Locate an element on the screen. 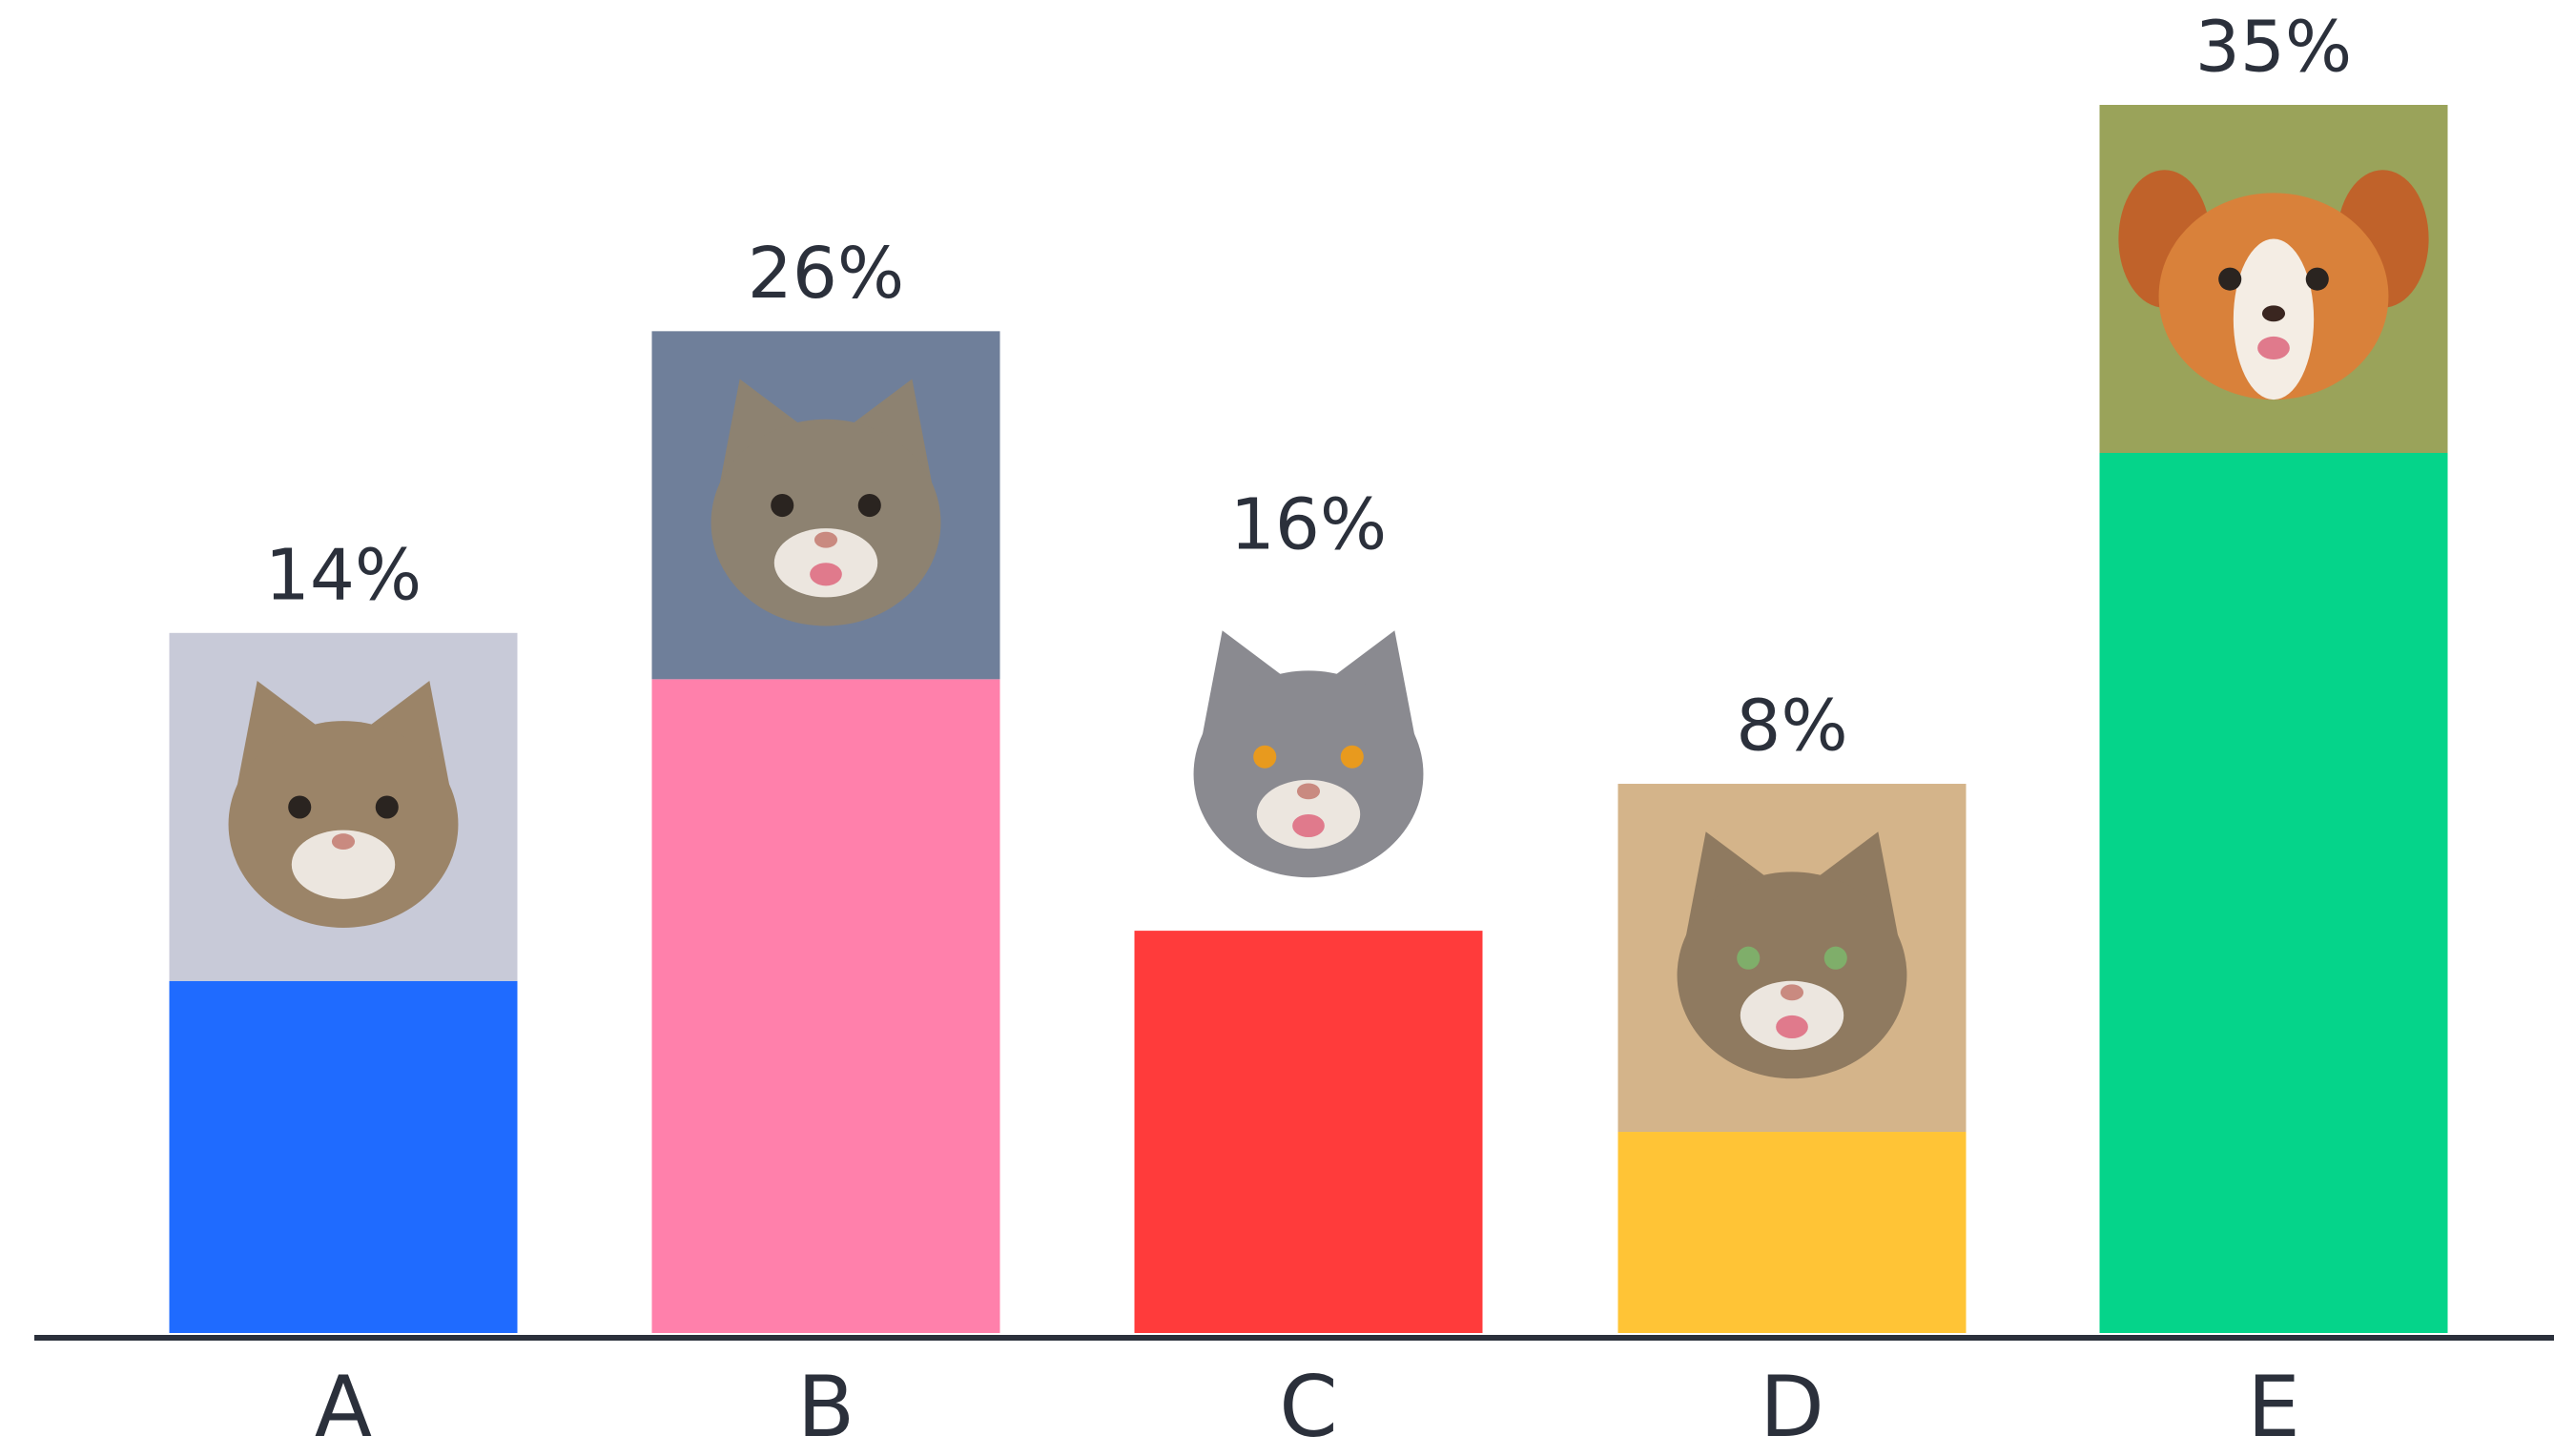 The width and height of the screenshot is (2554, 1456). value-label: 16% is located at coordinates (1308, 525).